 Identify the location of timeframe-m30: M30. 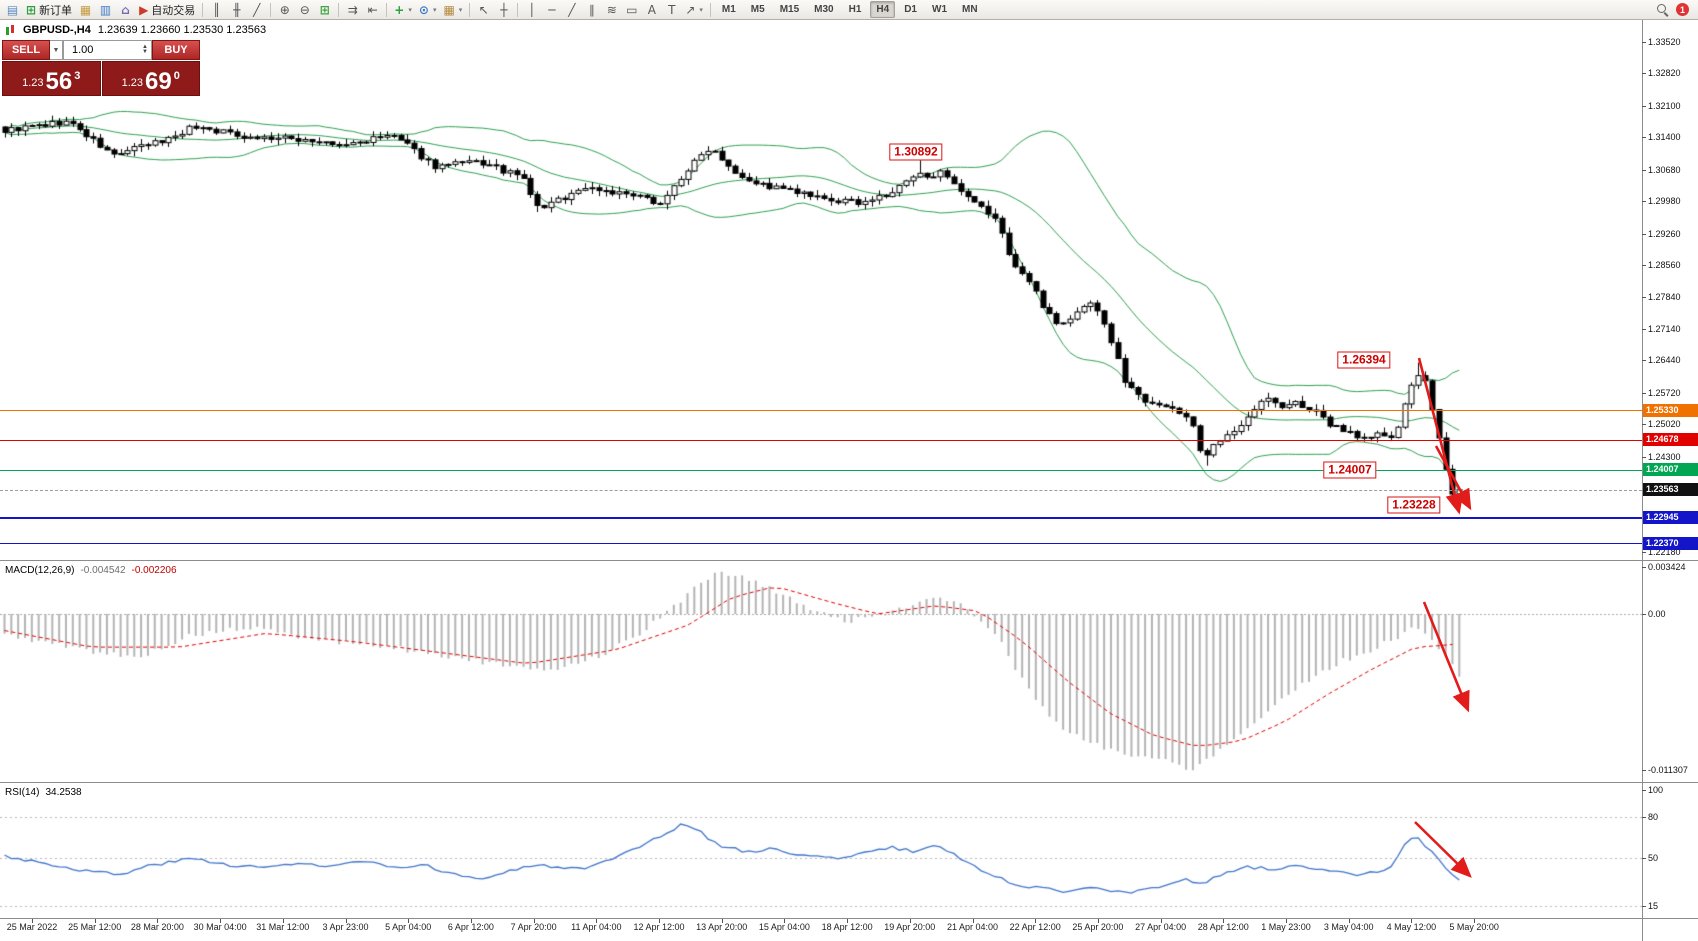
(824, 9).